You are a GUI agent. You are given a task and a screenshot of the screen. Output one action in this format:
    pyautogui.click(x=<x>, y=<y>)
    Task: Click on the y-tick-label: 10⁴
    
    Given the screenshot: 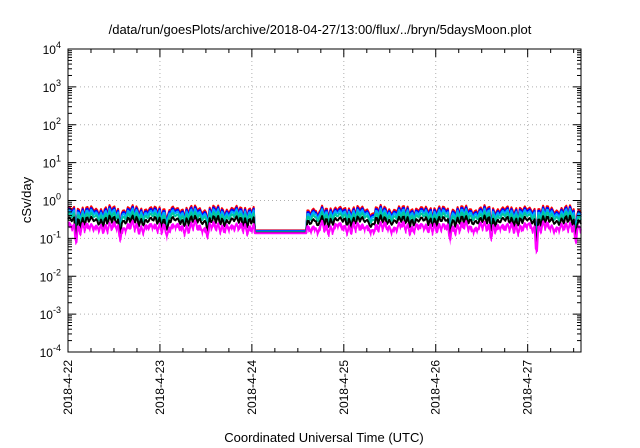 What is the action you would take?
    pyautogui.click(x=52, y=48)
    